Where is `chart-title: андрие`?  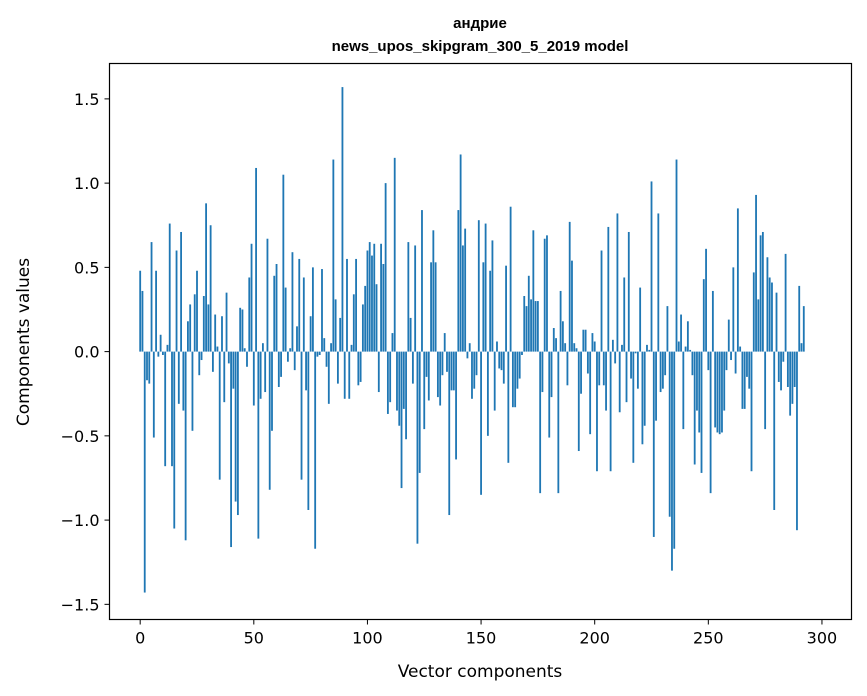 chart-title: андрие is located at coordinates (480, 23).